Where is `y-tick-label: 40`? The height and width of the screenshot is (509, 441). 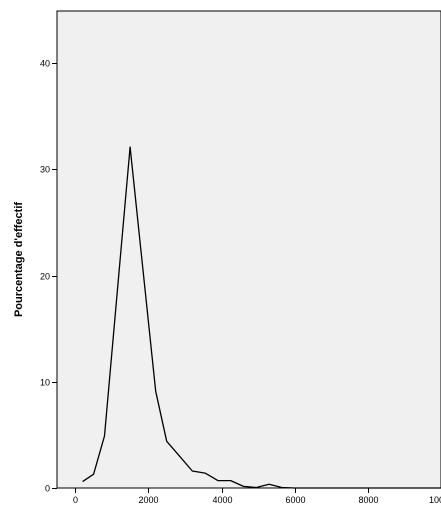
y-tick-label: 40 is located at coordinates (45, 64).